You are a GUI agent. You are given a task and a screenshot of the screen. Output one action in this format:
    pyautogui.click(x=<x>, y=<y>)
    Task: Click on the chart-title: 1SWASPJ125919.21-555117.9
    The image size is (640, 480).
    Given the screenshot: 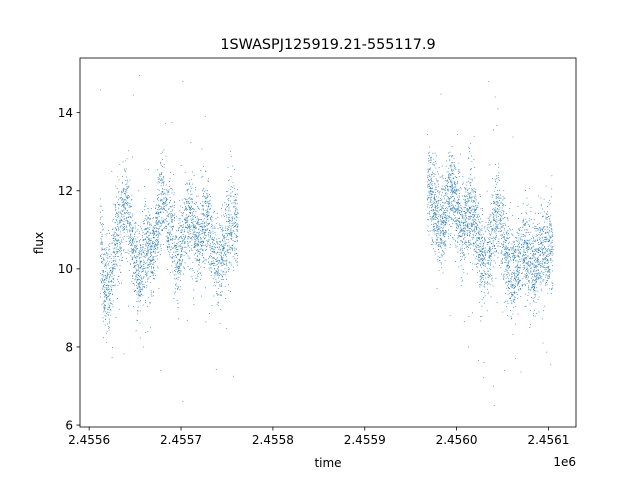 What is the action you would take?
    pyautogui.click(x=327, y=45)
    